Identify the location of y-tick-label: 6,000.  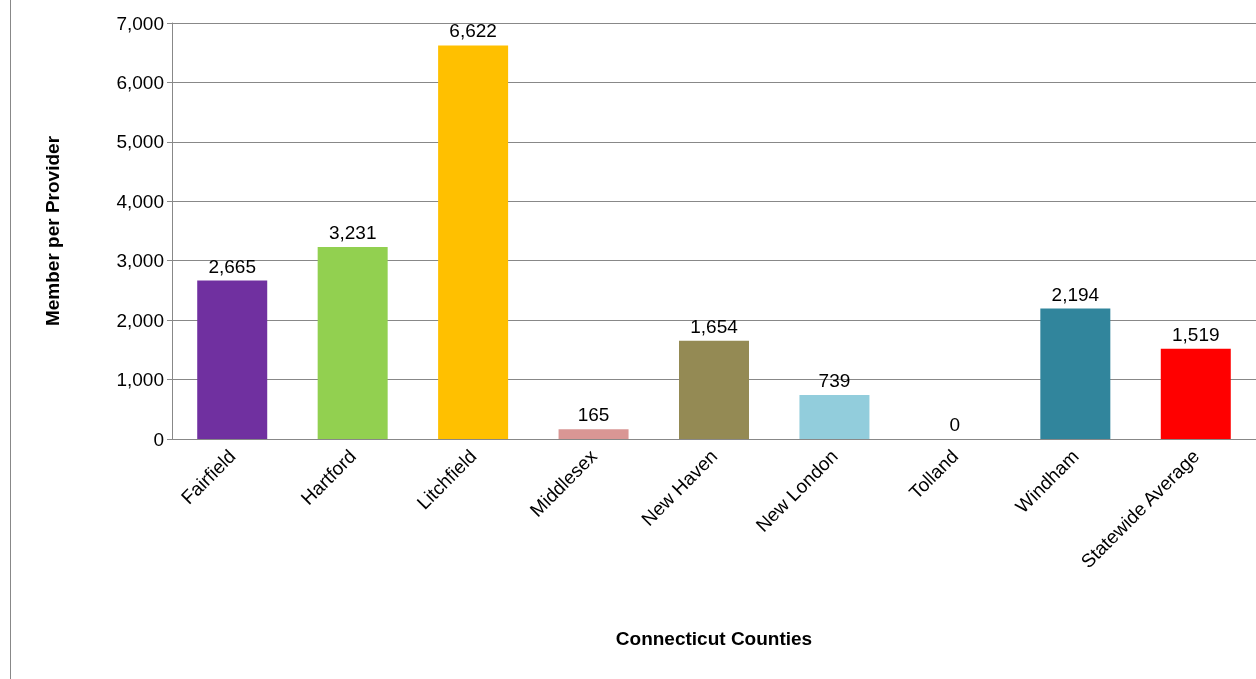
(140, 82).